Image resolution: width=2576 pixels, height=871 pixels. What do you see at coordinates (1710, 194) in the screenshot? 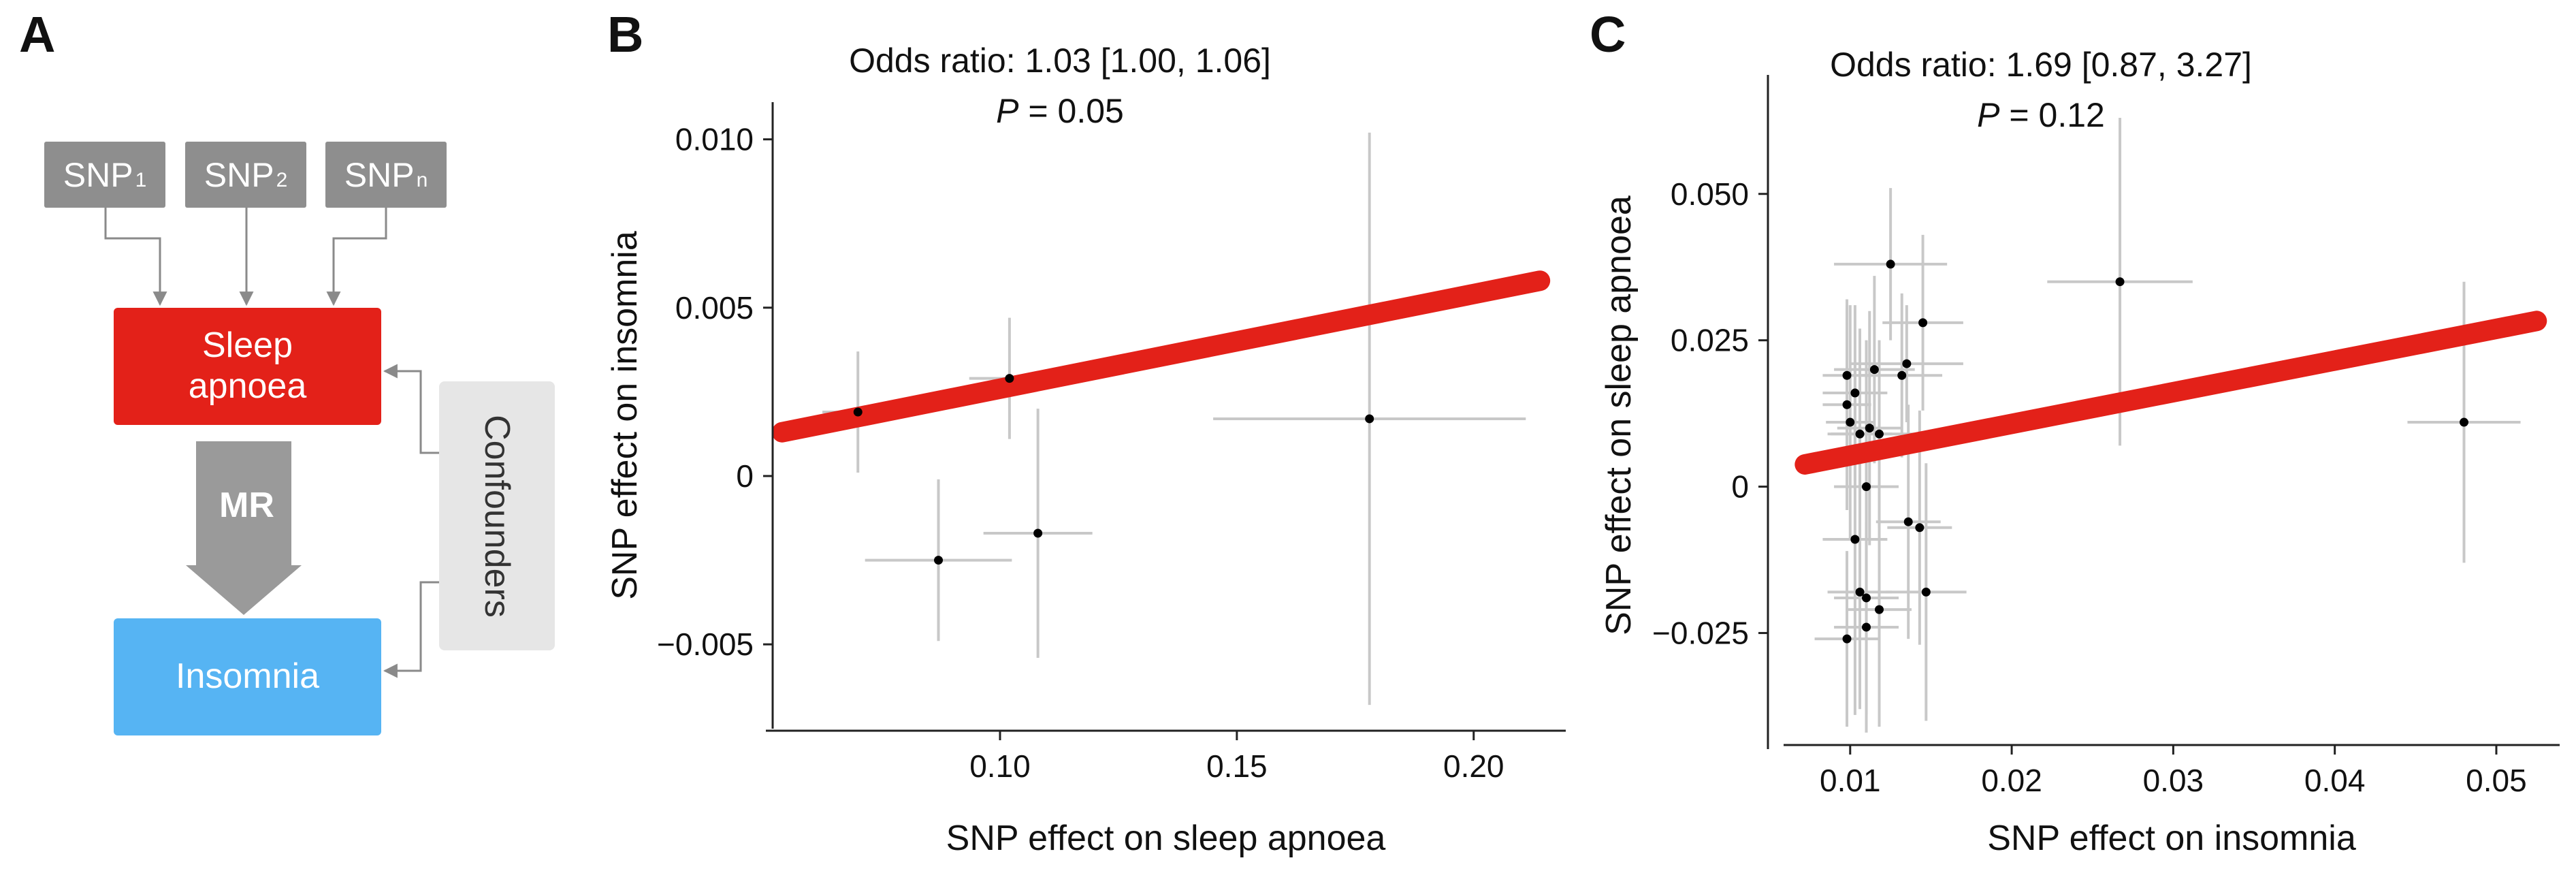
I see `y-tick-label: 0.050` at bounding box center [1710, 194].